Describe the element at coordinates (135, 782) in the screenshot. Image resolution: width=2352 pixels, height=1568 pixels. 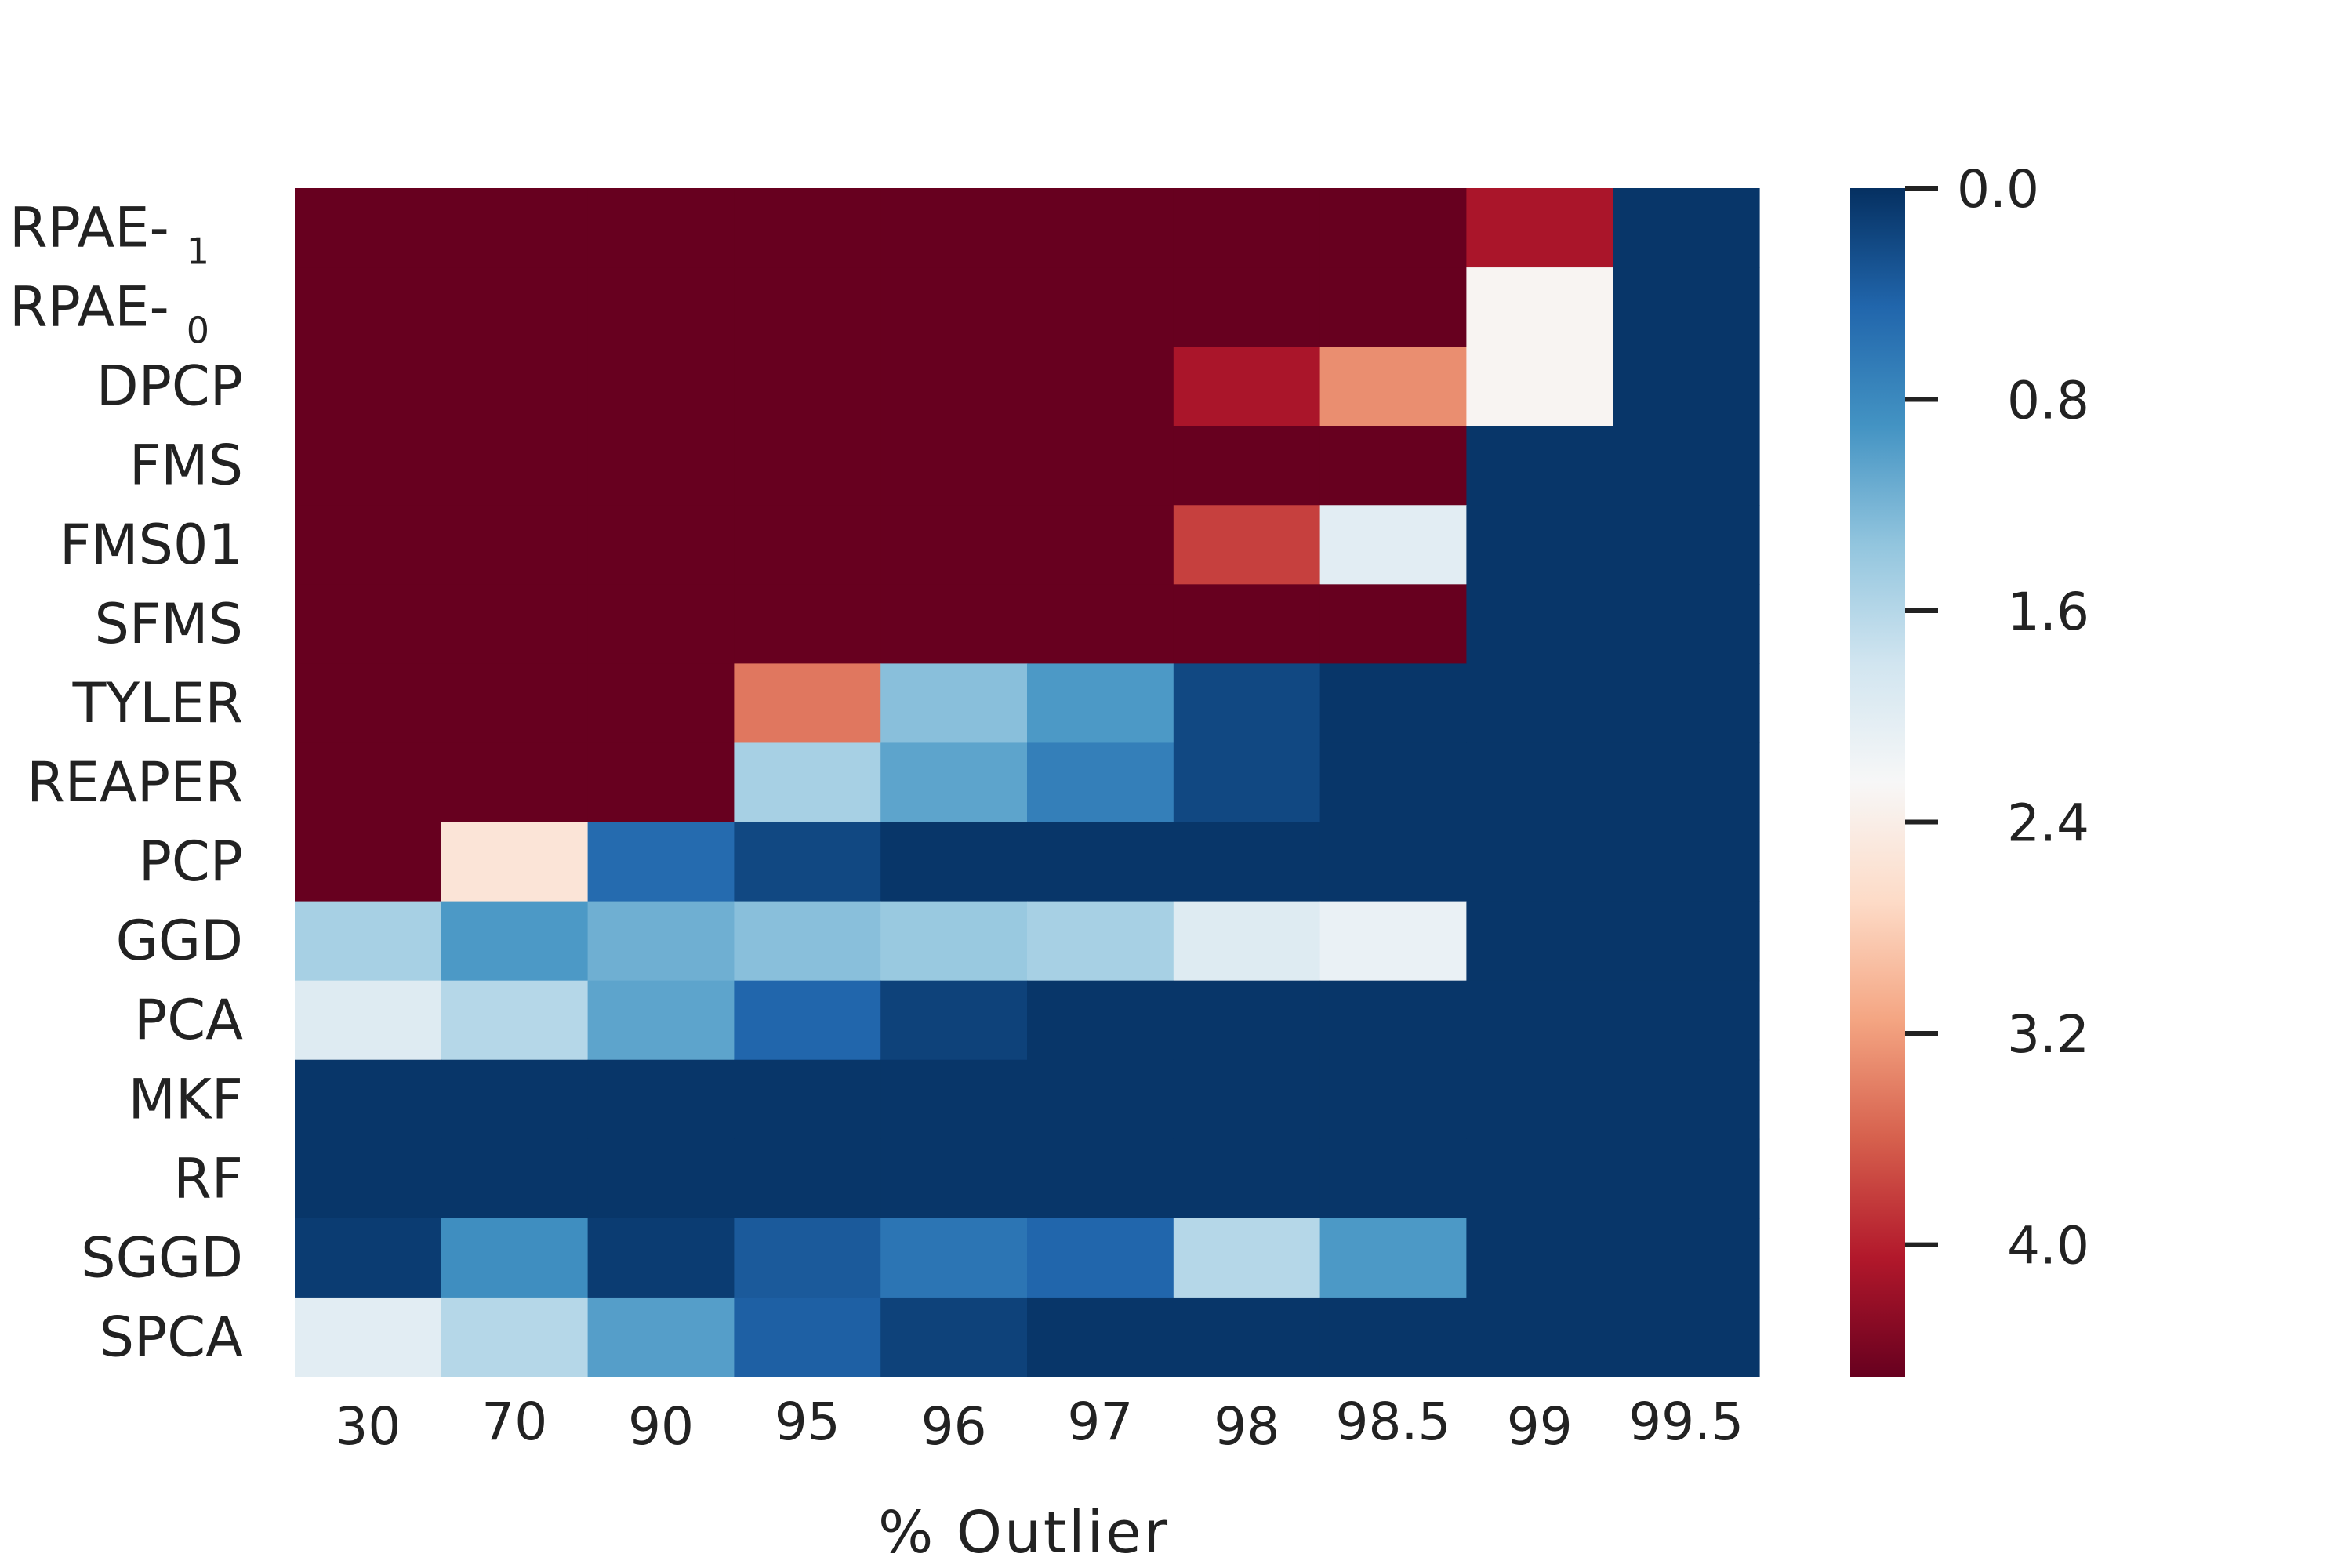
I see `row-label: REAPER` at that location.